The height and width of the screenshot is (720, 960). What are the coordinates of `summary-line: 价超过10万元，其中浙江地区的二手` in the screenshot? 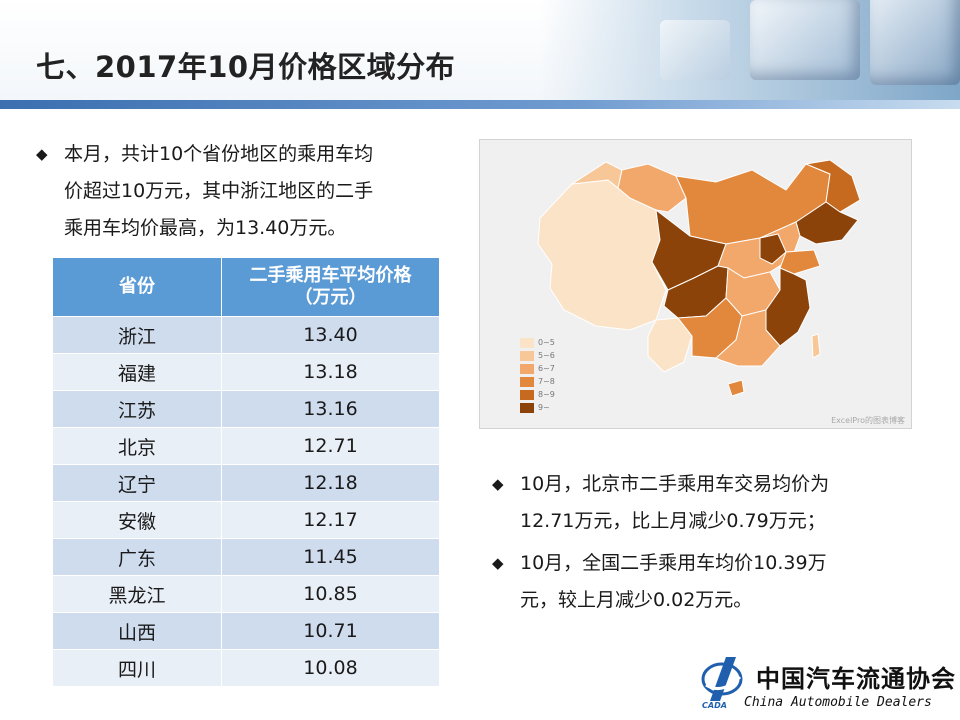 It's located at (219, 191).